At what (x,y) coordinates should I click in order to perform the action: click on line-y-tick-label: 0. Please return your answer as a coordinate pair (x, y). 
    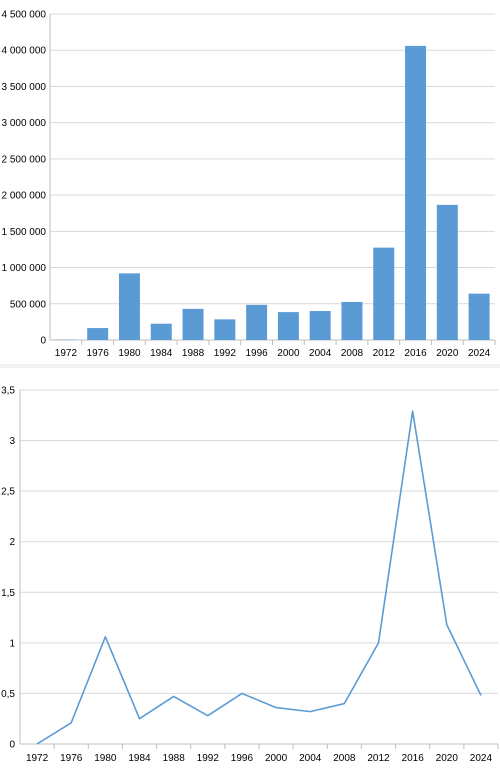
    Looking at the image, I should click on (12, 745).